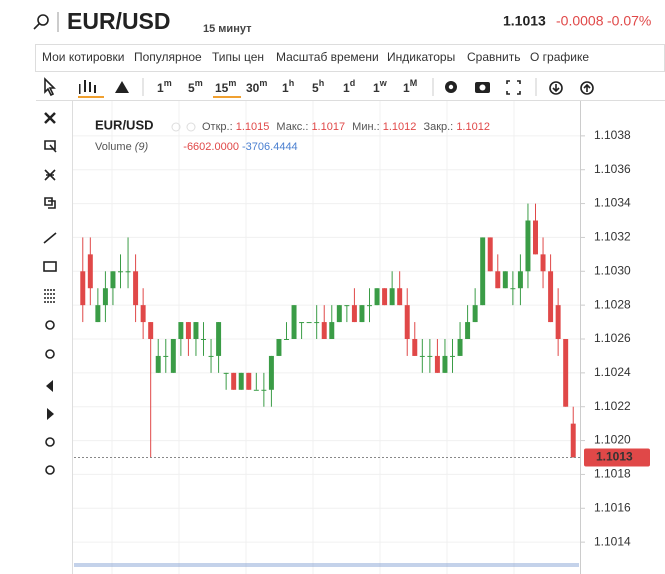 The height and width of the screenshot is (574, 665). I want to click on timeframe-button: 1h, so click(288, 86).